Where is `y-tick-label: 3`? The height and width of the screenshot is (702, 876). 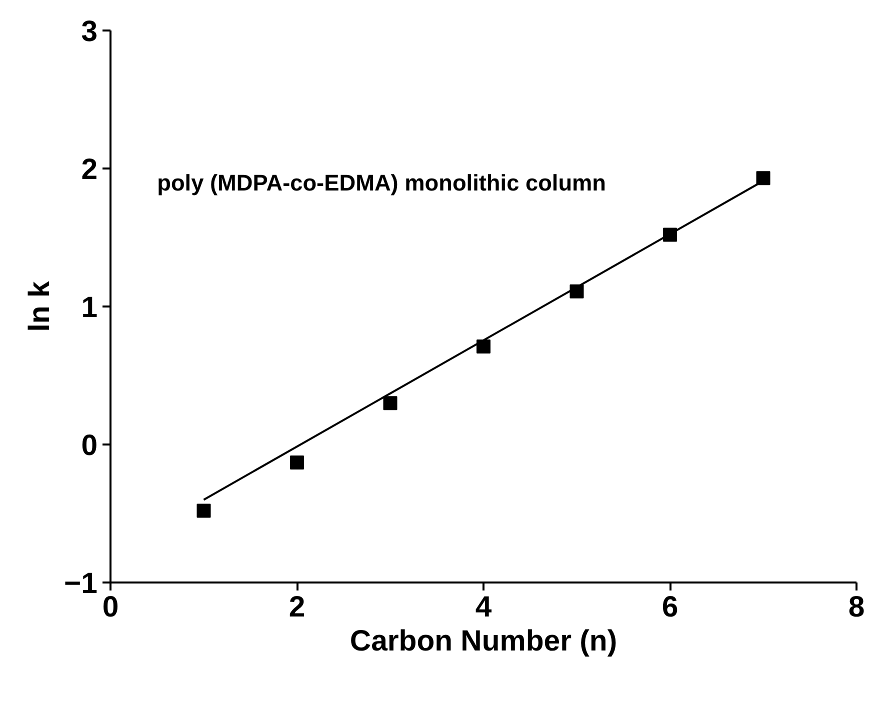
y-tick-label: 3 is located at coordinates (89, 31).